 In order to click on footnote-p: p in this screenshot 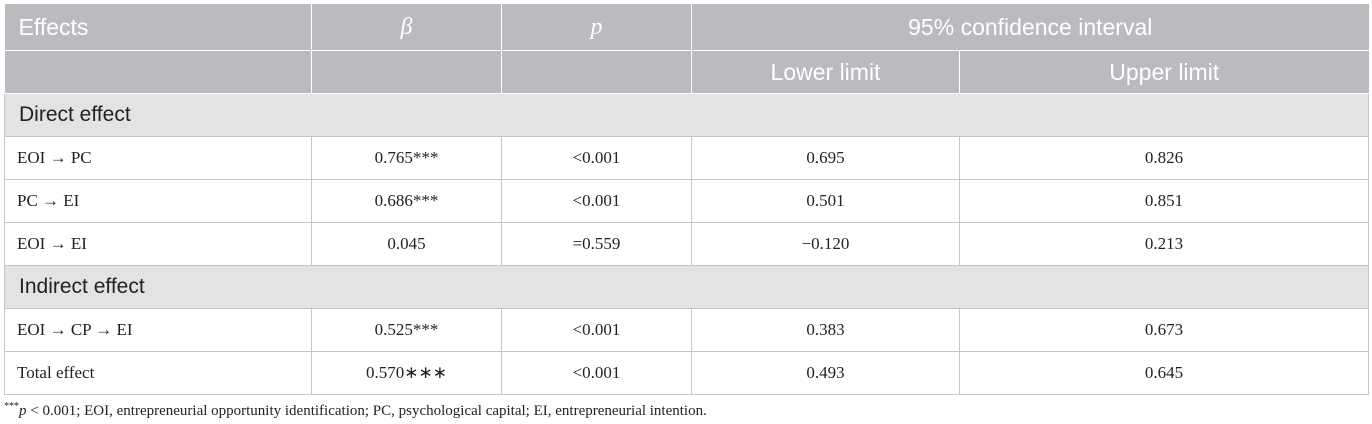, I will do `click(23, 411)`.